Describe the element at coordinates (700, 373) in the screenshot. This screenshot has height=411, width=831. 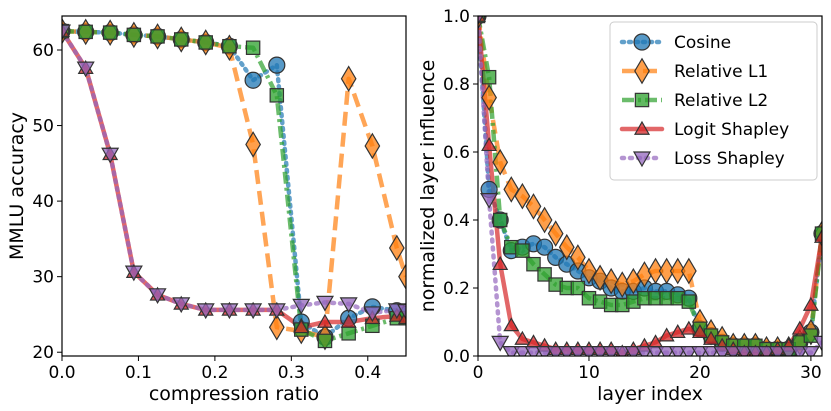
I see `x-tick-label: 20` at that location.